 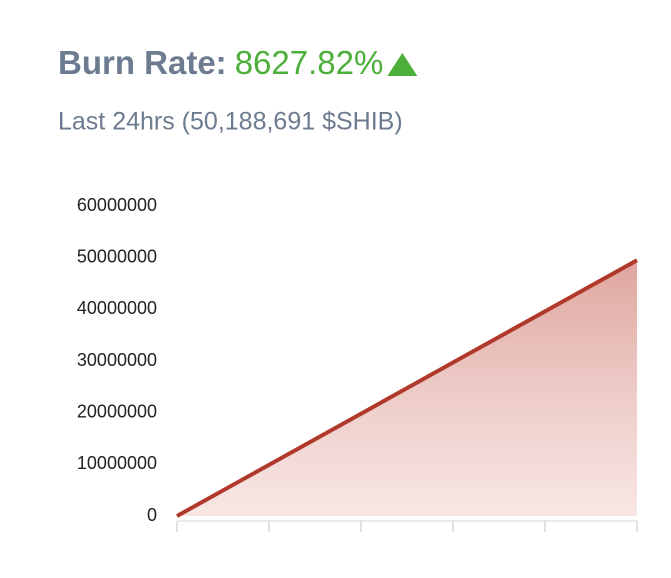 I want to click on y-tick-label: 40000000, so click(x=117, y=308).